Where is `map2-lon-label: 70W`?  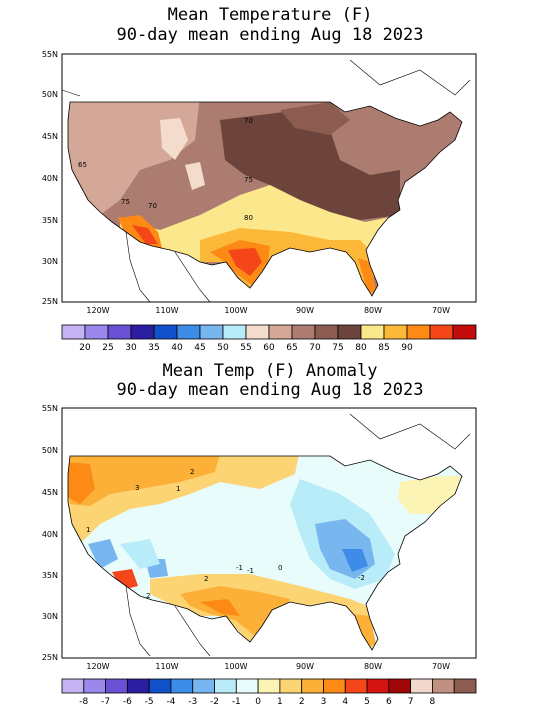 map2-lon-label: 70W is located at coordinates (441, 666).